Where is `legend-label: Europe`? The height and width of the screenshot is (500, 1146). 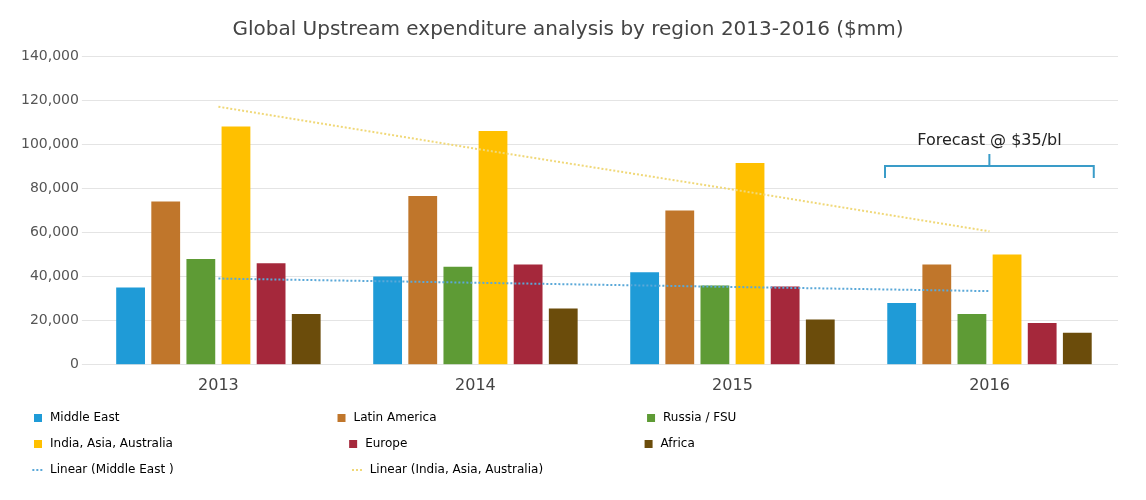
legend-label: Europe is located at coordinates (497, 443).